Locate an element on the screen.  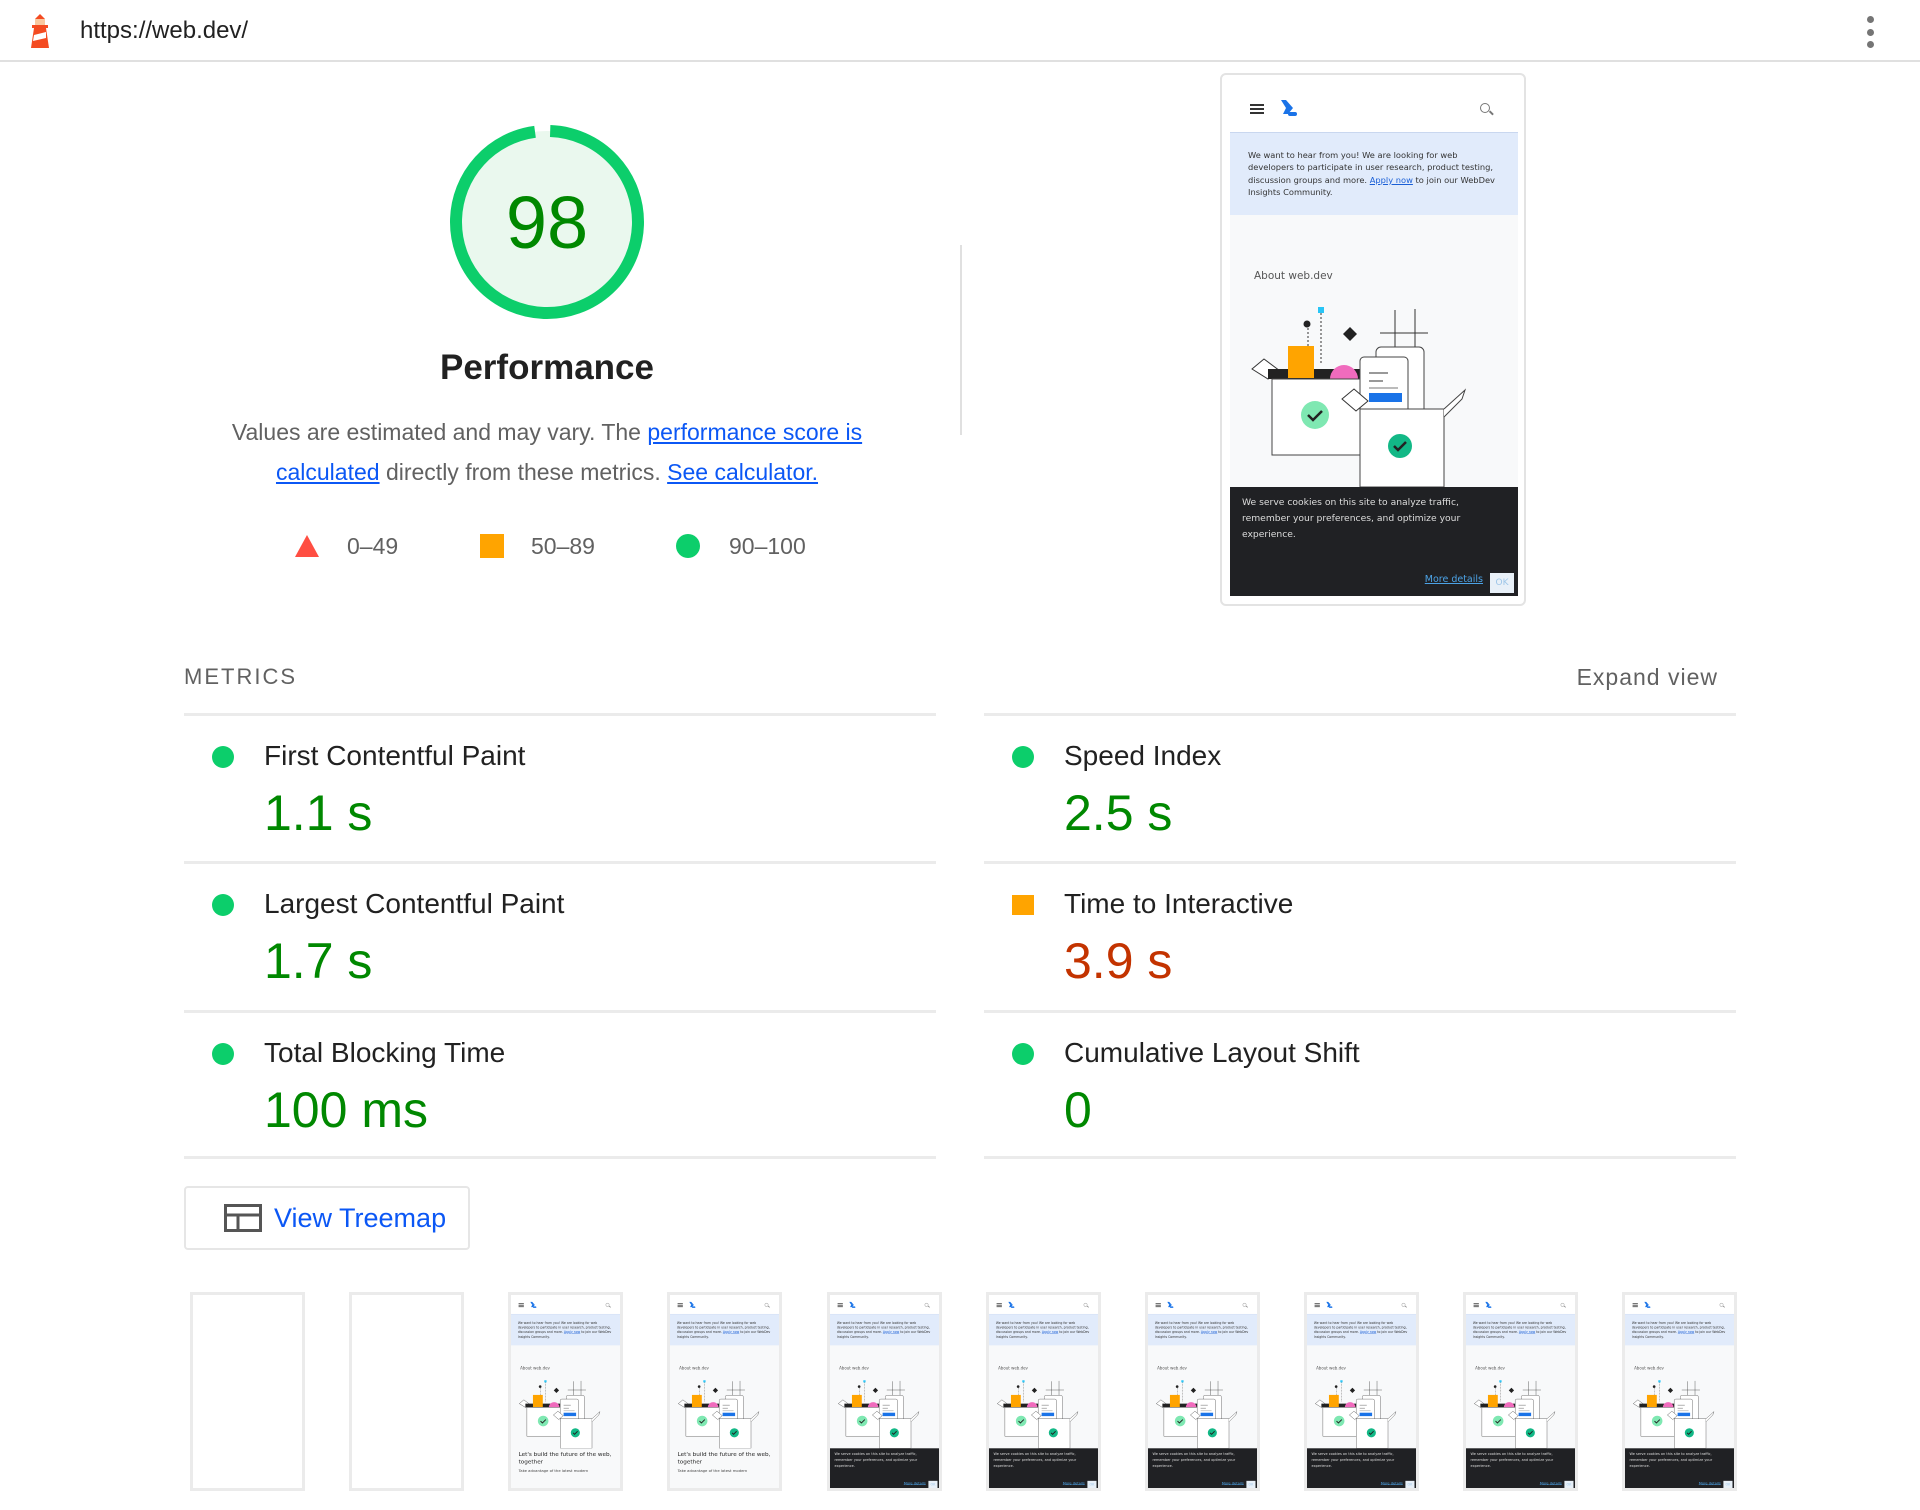
metric-row: First Contentful Paint 1.1 s is located at coordinates (560, 787).